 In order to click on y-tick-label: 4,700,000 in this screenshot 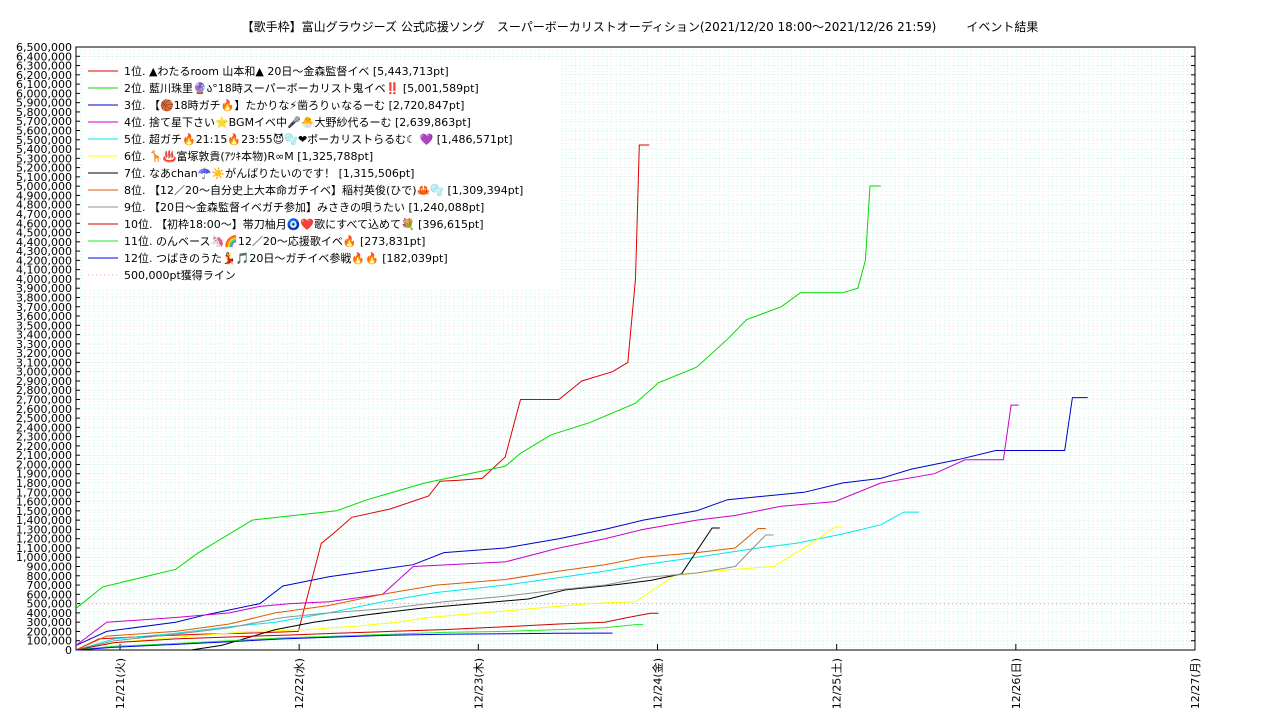, I will do `click(44, 214)`.